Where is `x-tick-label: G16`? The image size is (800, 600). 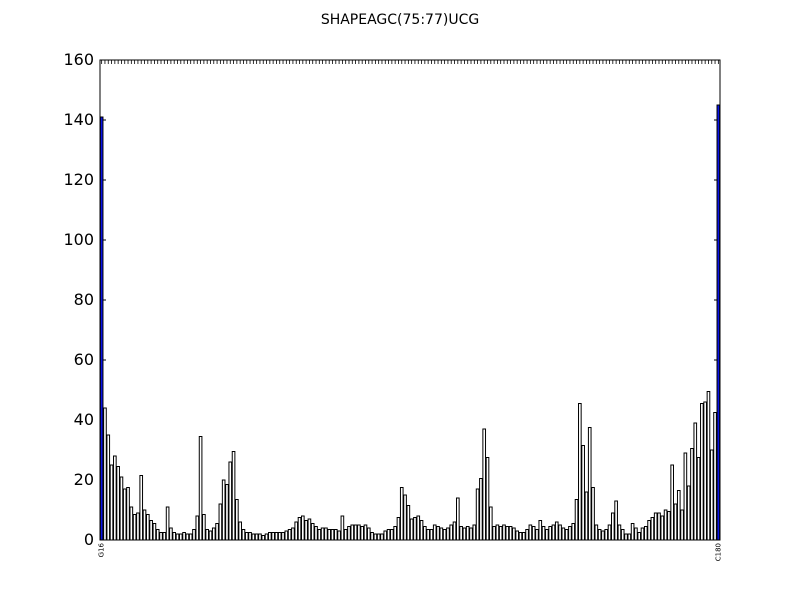
x-tick-label: G16 is located at coordinates (102, 549).